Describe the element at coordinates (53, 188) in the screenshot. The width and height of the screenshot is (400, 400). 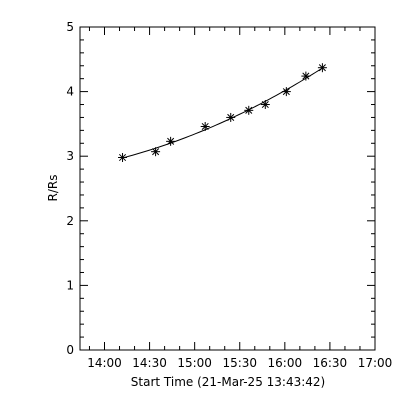
I see `y-axis-label: R/Rs` at that location.